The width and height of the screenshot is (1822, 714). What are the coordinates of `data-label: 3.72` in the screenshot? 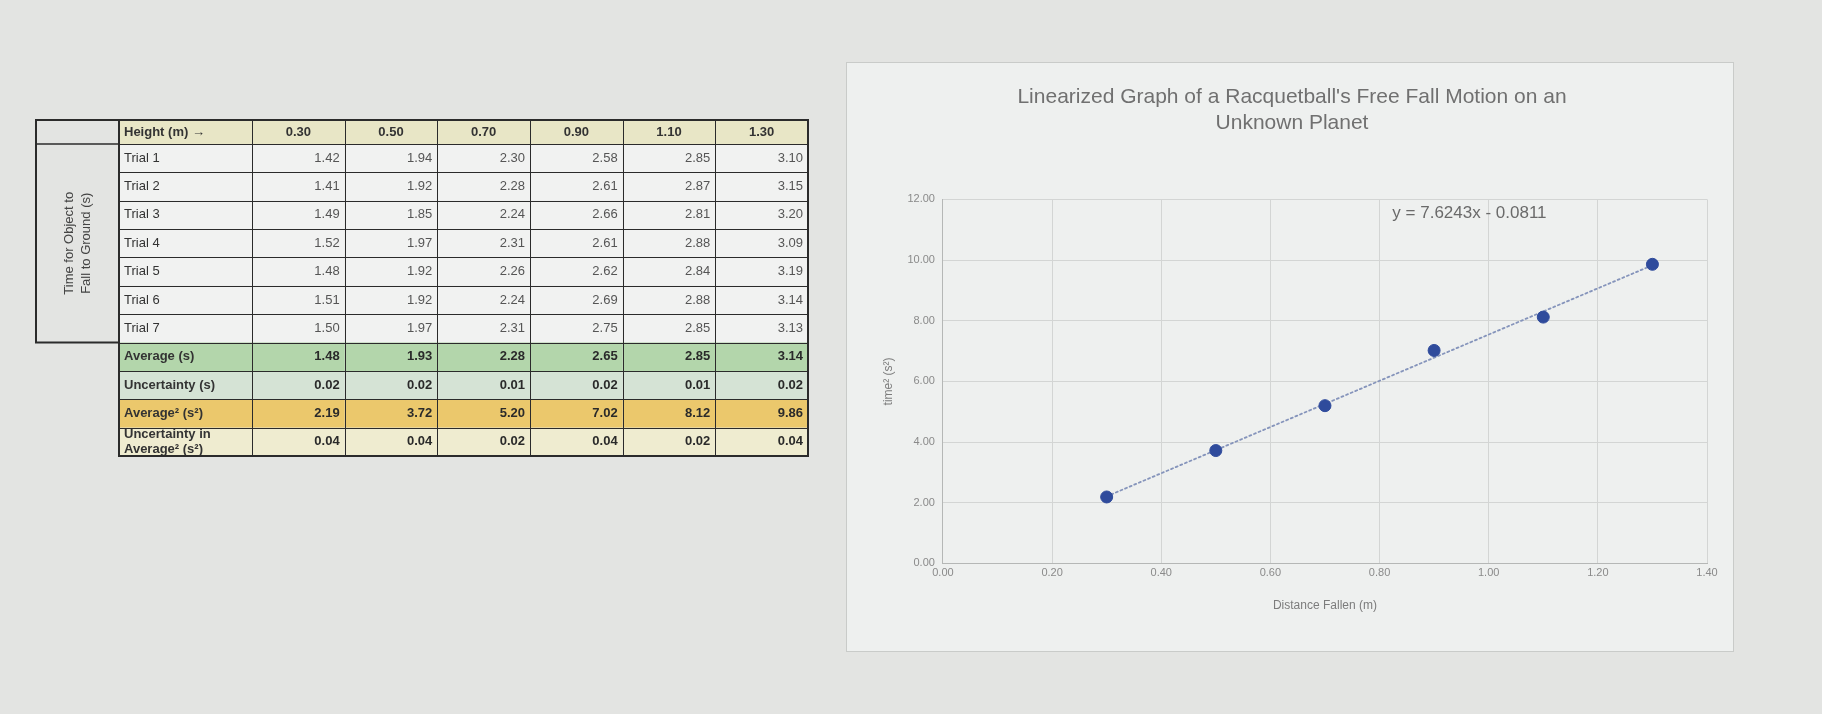 It's located at (420, 413).